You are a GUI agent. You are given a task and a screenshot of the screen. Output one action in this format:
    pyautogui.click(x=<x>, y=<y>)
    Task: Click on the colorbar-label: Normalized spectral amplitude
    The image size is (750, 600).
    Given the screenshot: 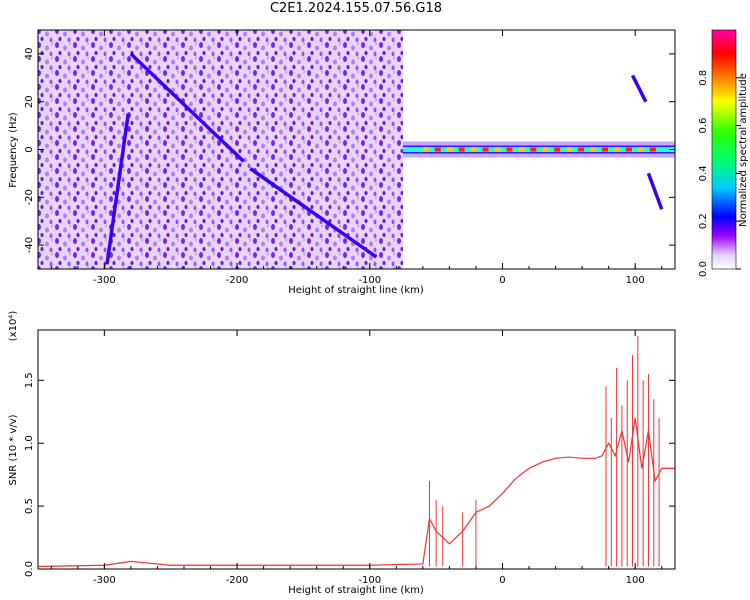 What is the action you would take?
    pyautogui.click(x=743, y=150)
    